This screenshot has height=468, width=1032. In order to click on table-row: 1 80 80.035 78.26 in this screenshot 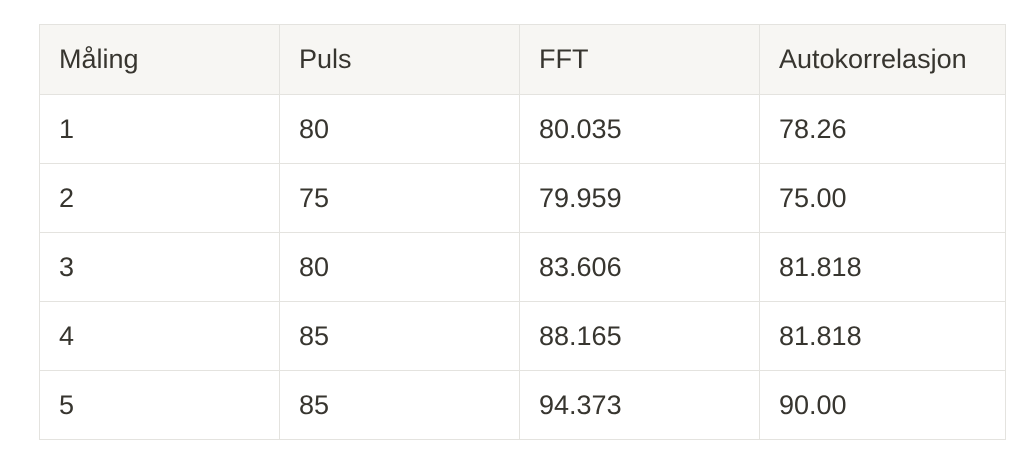, I will do `click(522, 129)`.